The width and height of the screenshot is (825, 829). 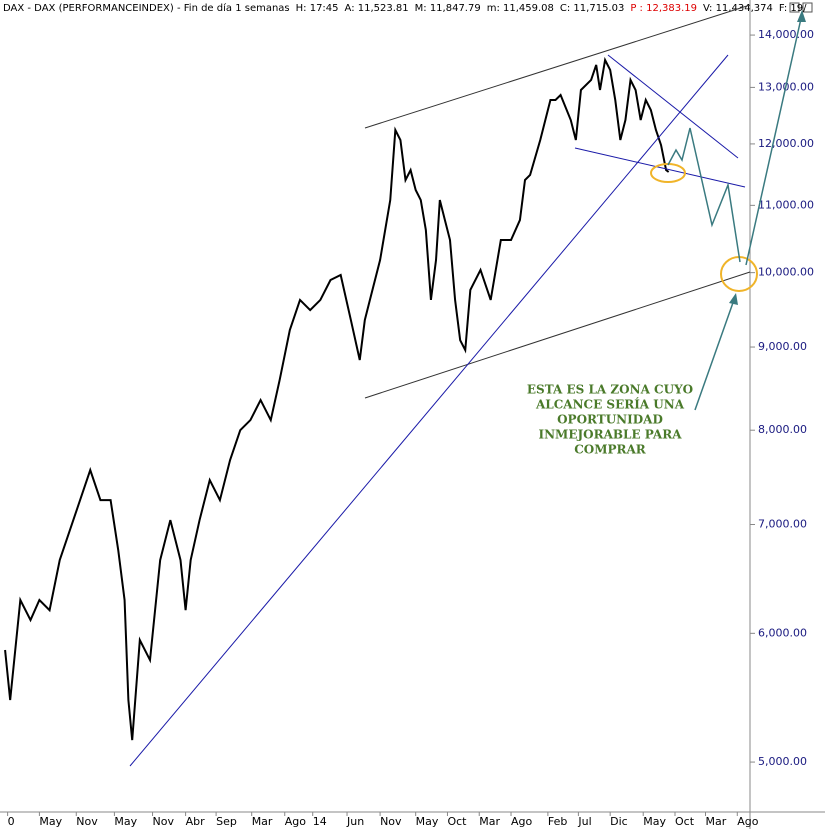 I want to click on x-tick-label: Dic, so click(x=619, y=821).